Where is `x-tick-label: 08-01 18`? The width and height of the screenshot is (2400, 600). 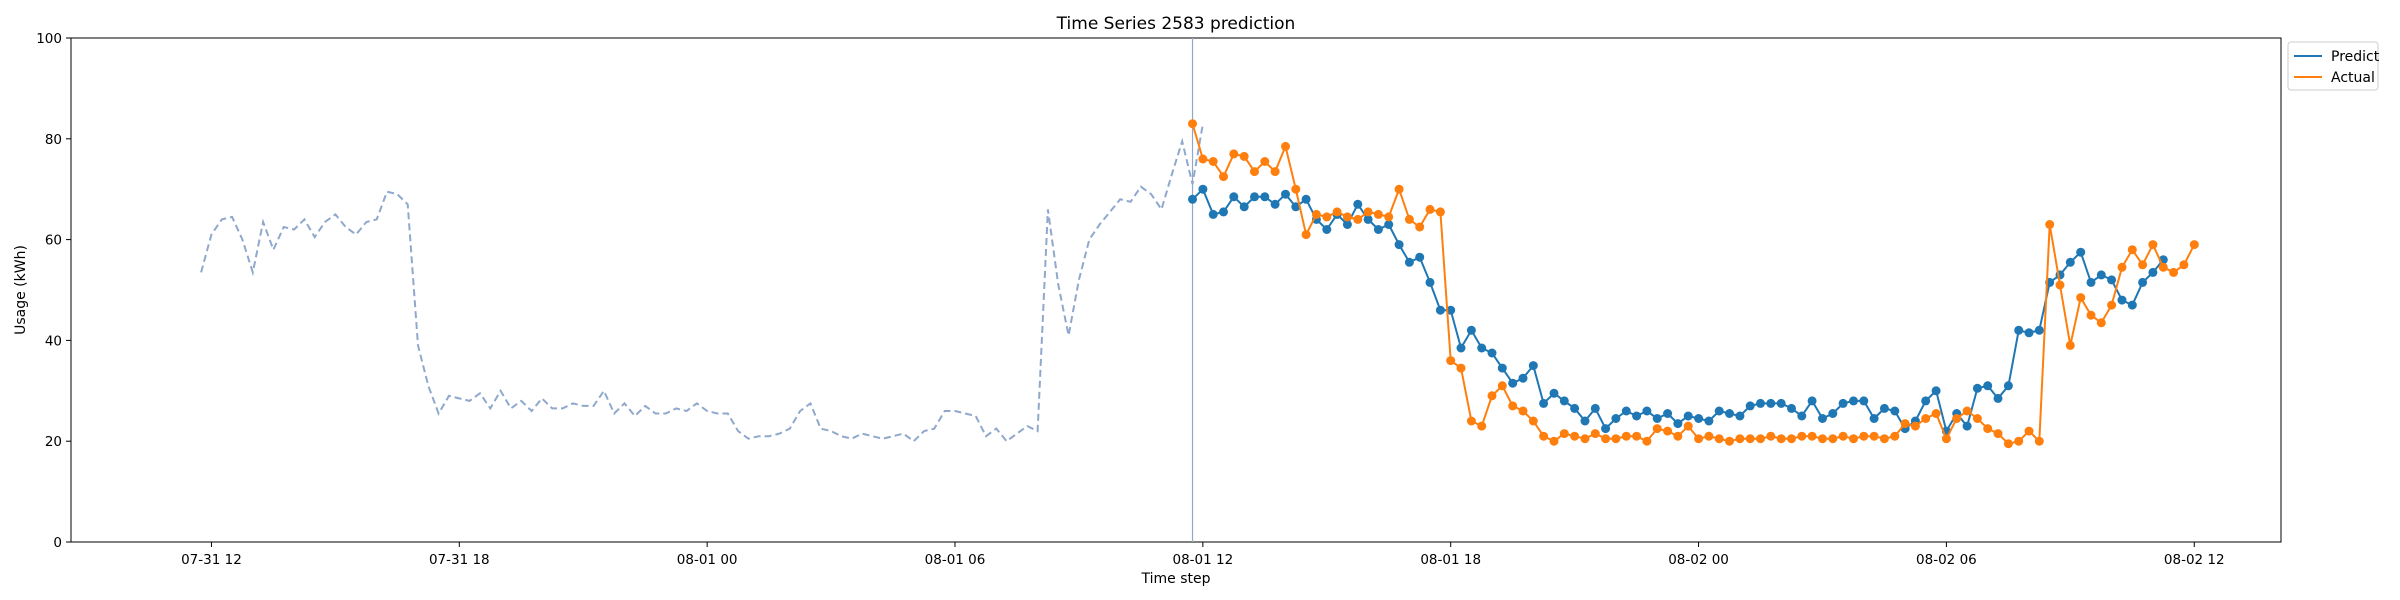 x-tick-label: 08-01 18 is located at coordinates (1450, 560).